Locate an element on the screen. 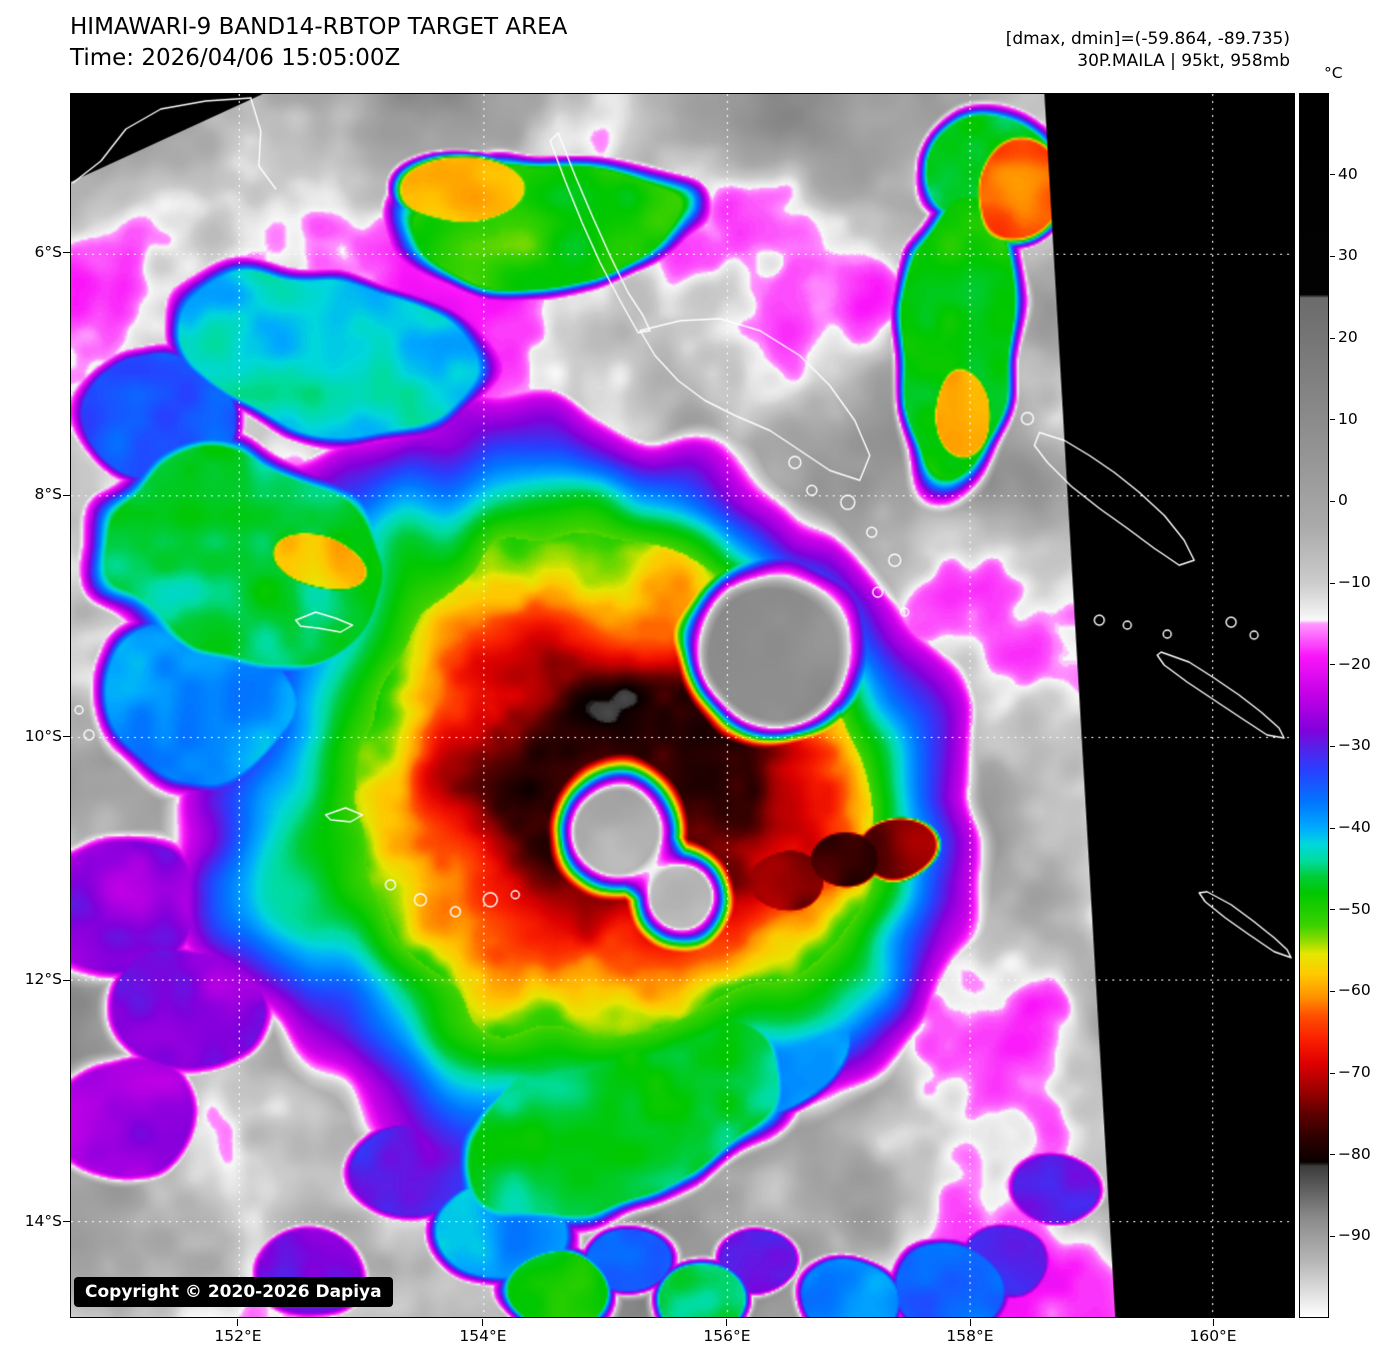 This screenshot has height=1359, width=1388. lon-label: 160°E is located at coordinates (1213, 1336).